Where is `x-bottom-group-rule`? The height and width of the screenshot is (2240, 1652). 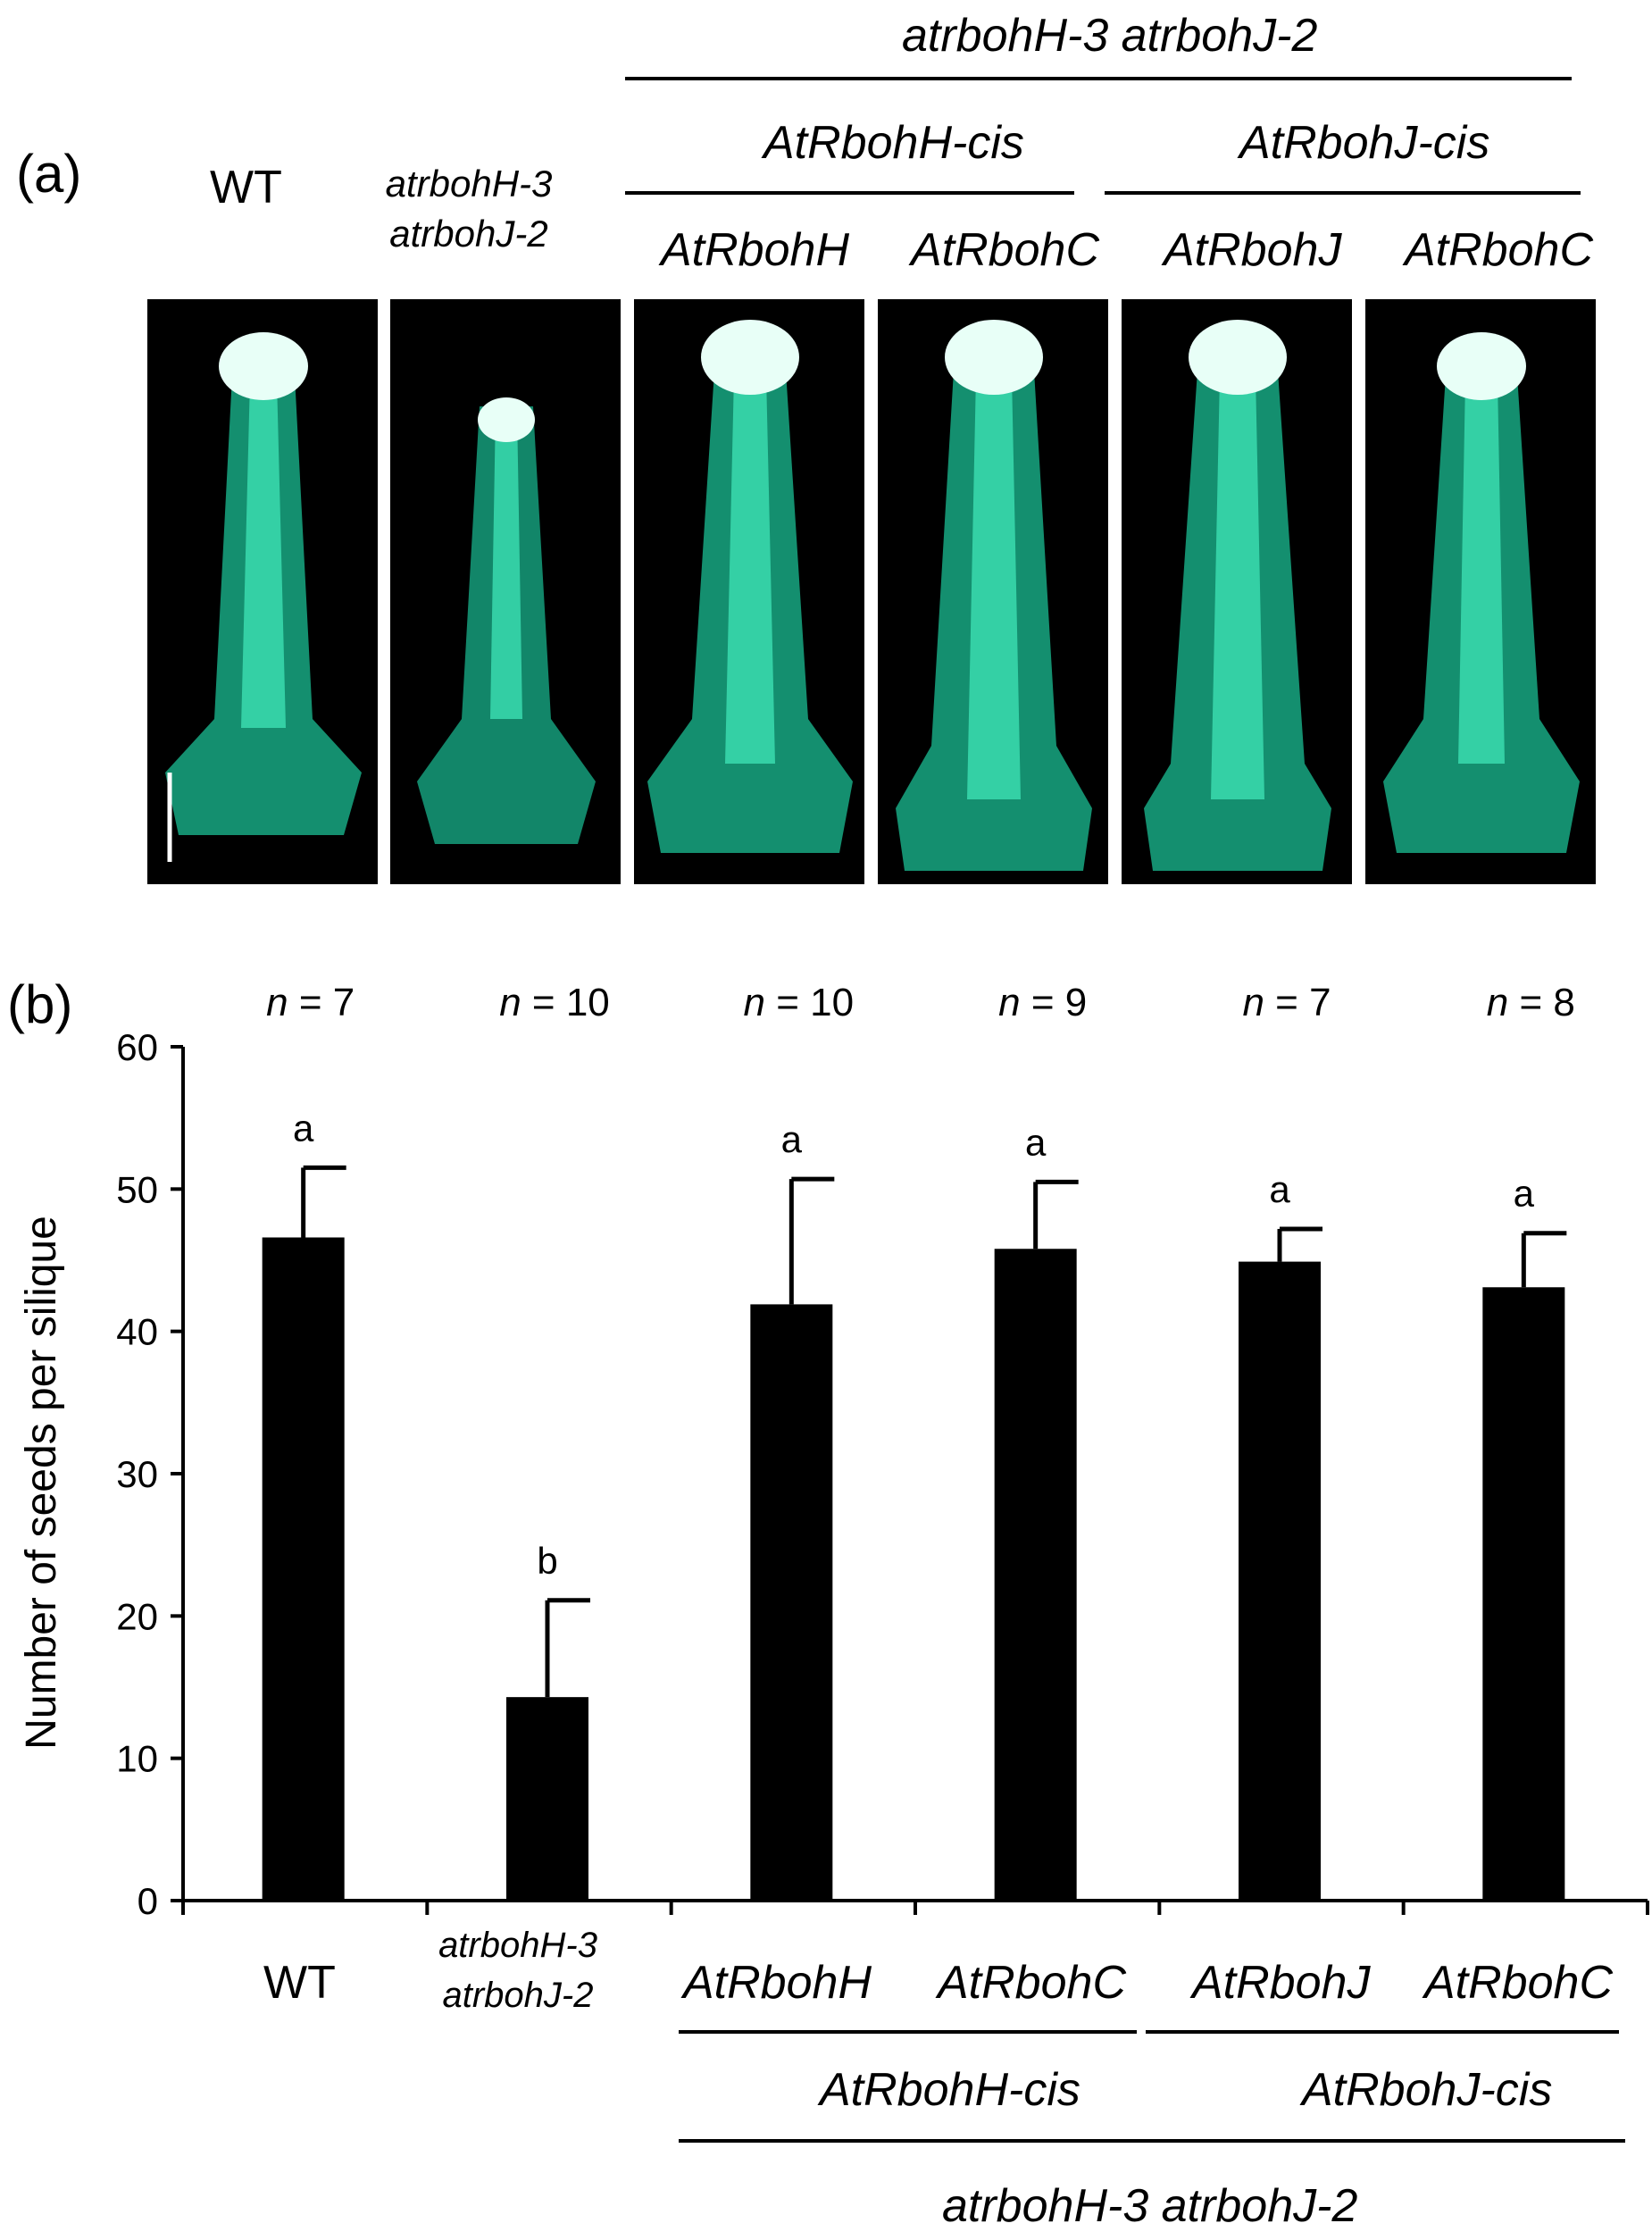 x-bottom-group-rule is located at coordinates (1152, 2141).